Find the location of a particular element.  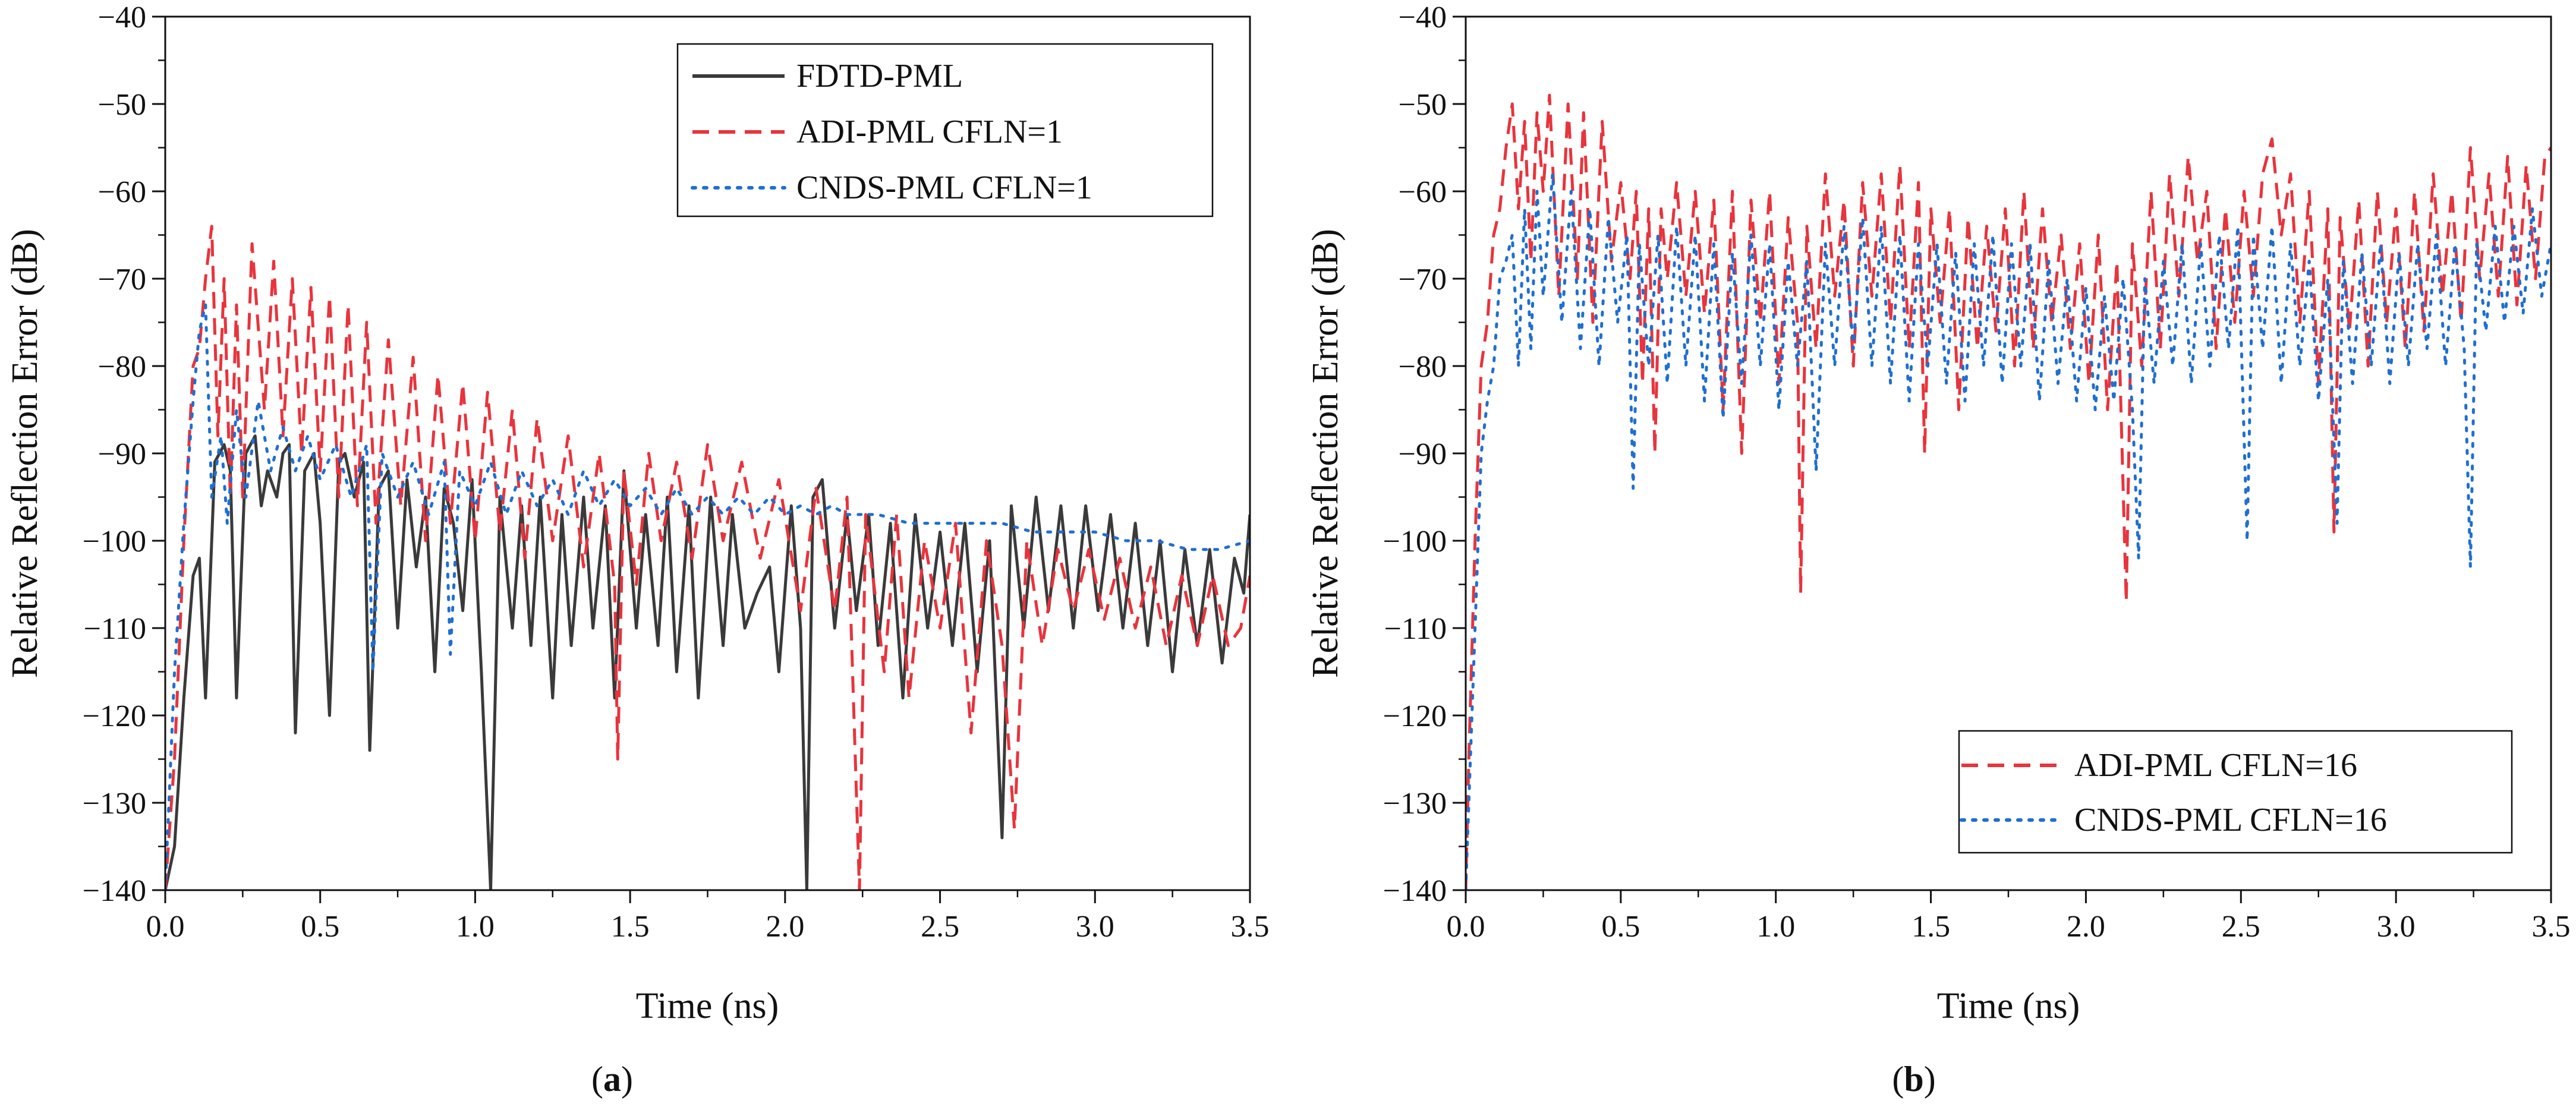

caption-a-close: ) is located at coordinates (627, 1079).